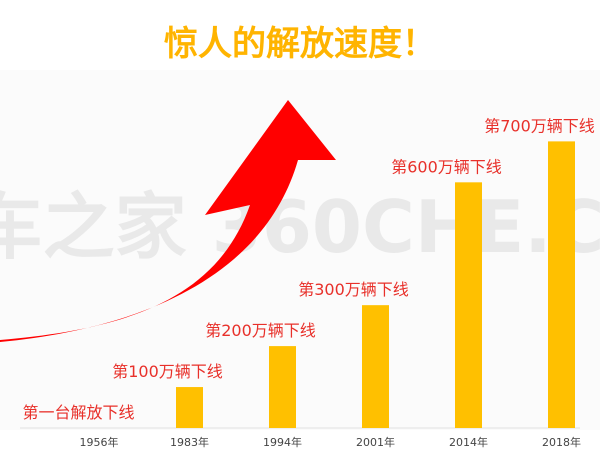 This screenshot has height=462, width=600. Describe the element at coordinates (99, 442) in the screenshot. I see `x-tick-label-1956年: 1956年` at that location.